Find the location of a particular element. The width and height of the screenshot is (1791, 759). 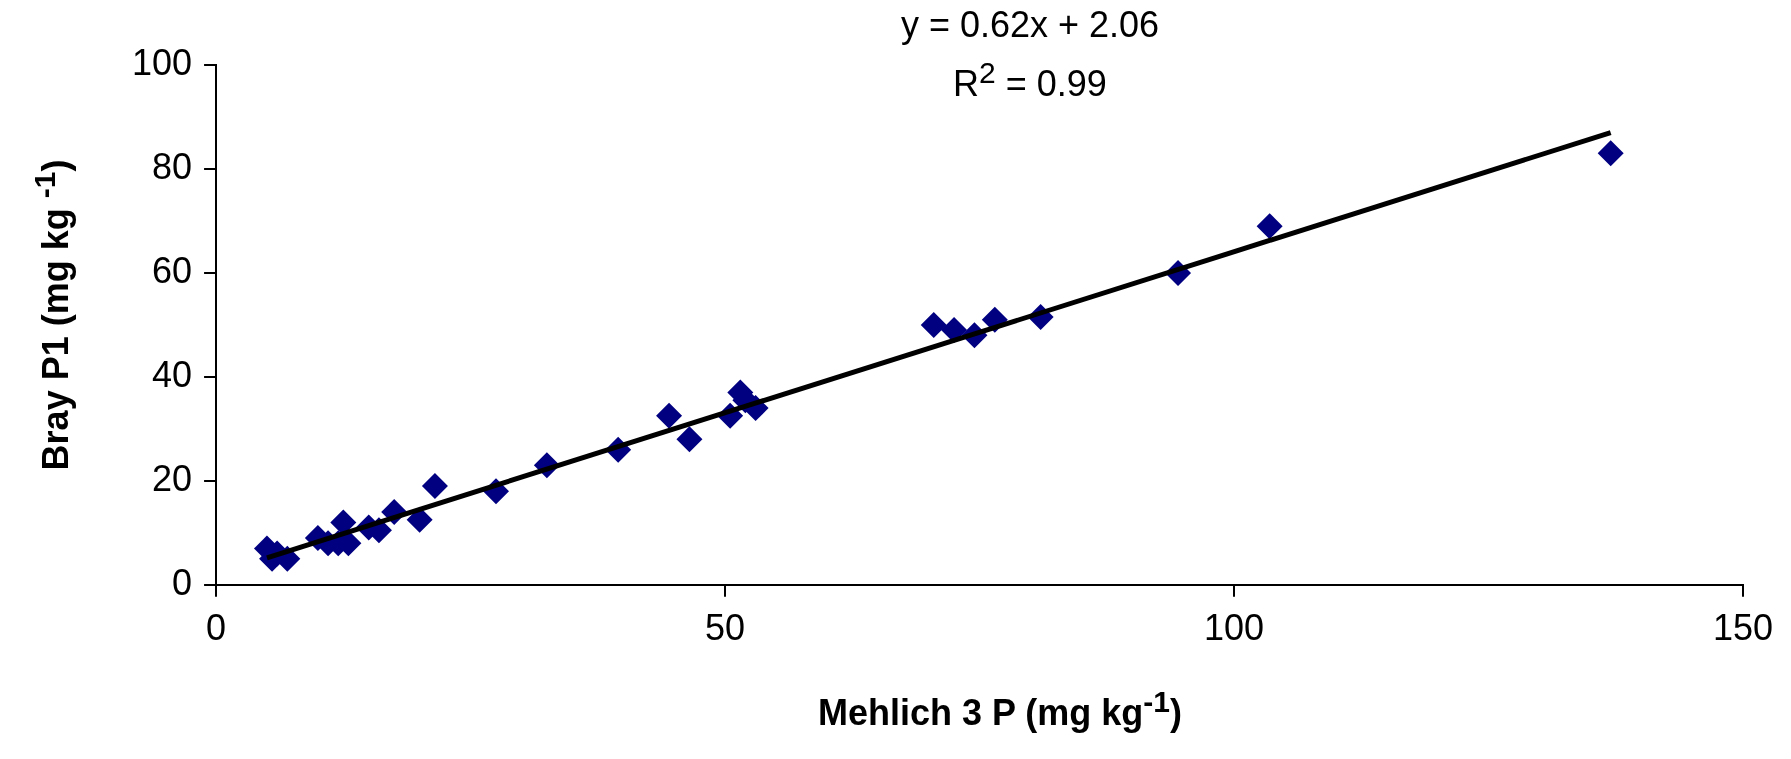

x-tick-label: 50 is located at coordinates (725, 628).